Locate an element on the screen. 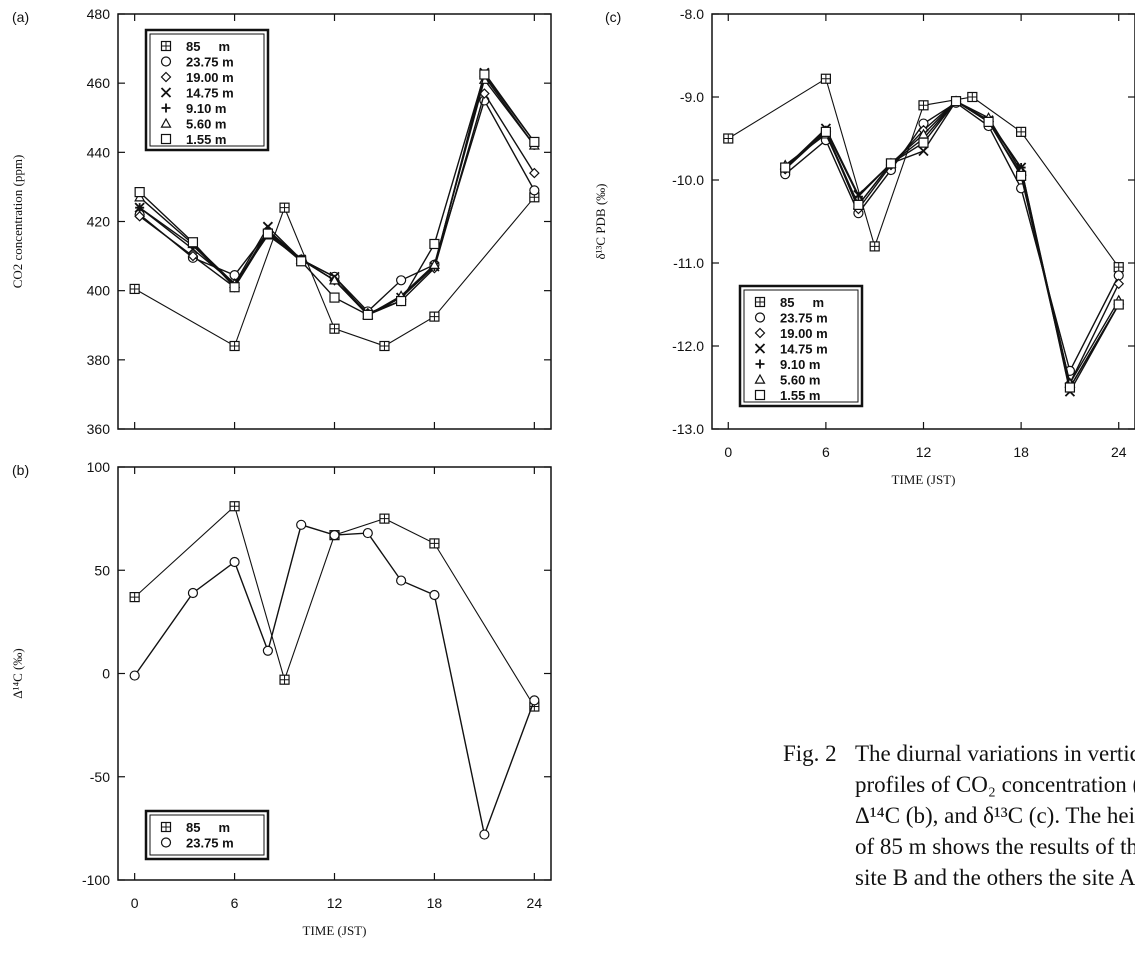 This screenshot has width=1135, height=956. legend-frame-b is located at coordinates (207, 835).